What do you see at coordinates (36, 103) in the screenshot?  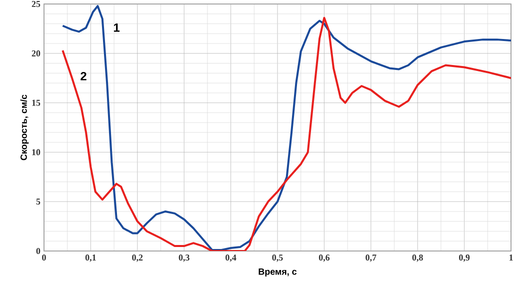 I see `y-tick-label: 15` at bounding box center [36, 103].